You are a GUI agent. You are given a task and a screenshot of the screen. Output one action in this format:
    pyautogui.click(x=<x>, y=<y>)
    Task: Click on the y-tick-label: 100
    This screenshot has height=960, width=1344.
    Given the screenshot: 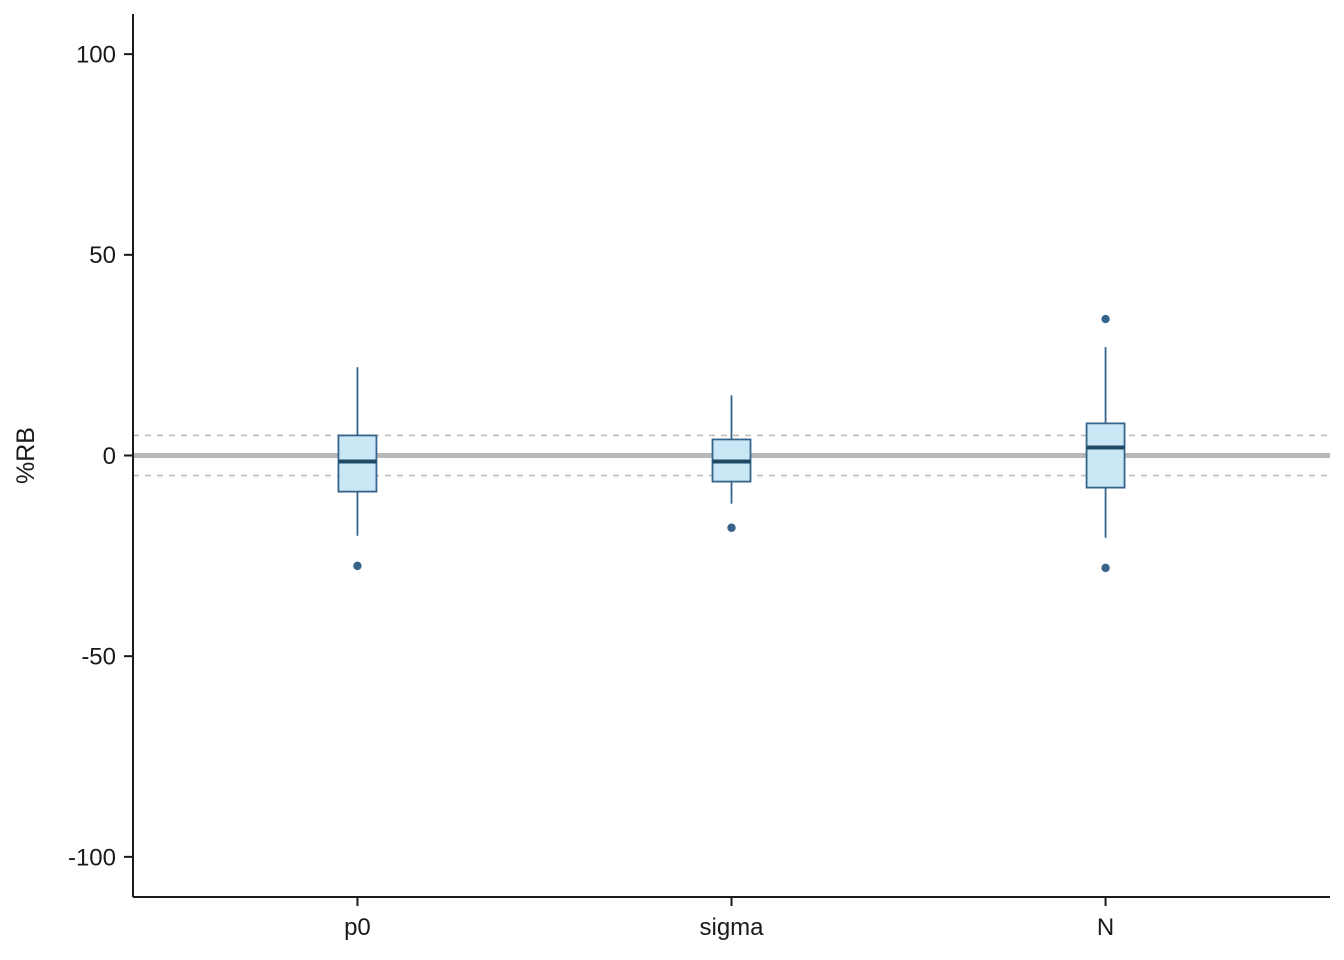 What is the action you would take?
    pyautogui.click(x=96, y=55)
    